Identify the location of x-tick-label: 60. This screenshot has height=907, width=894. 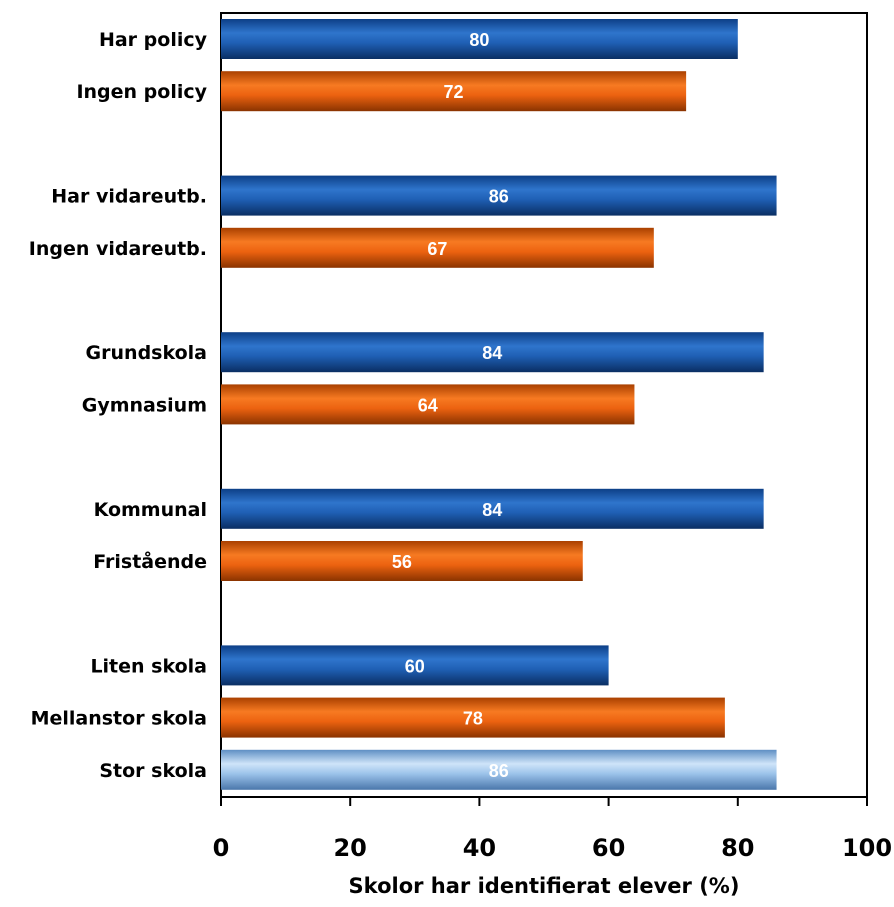
(608, 848).